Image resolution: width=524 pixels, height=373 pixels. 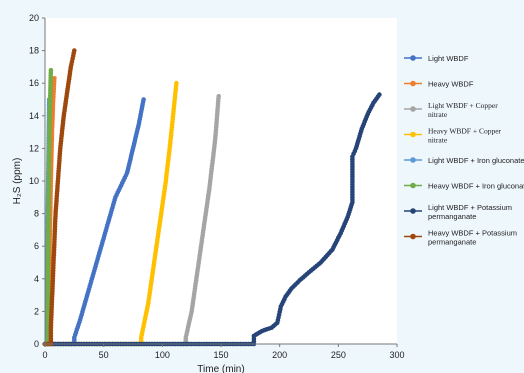 I want to click on legend-label: Heavy WBDF + Iron gluconat, so click(x=476, y=186).